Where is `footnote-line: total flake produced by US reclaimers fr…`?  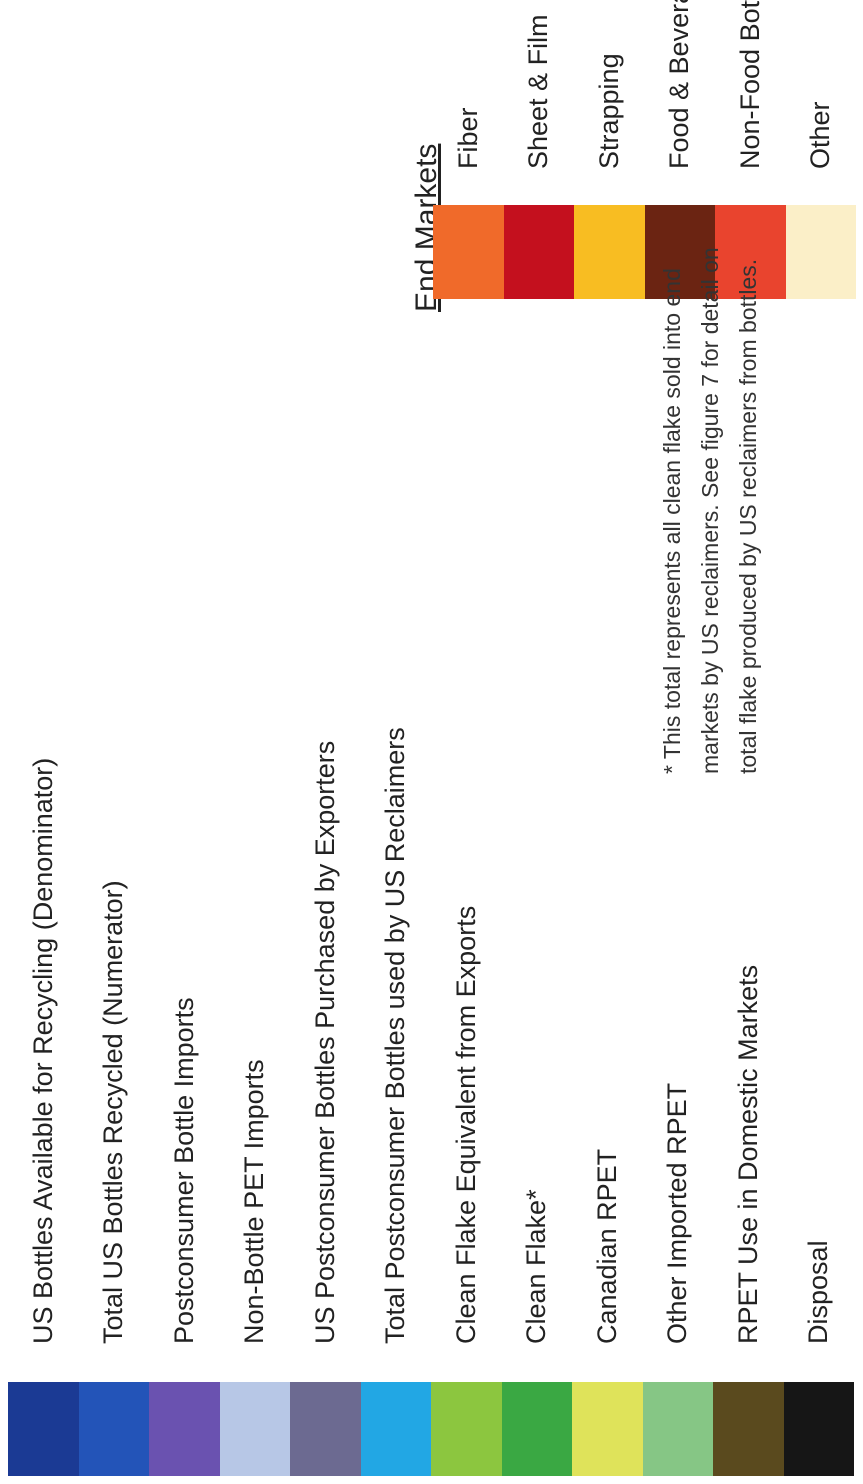 footnote-line: total flake produced by US reclaimers fr… is located at coordinates (748, 516).